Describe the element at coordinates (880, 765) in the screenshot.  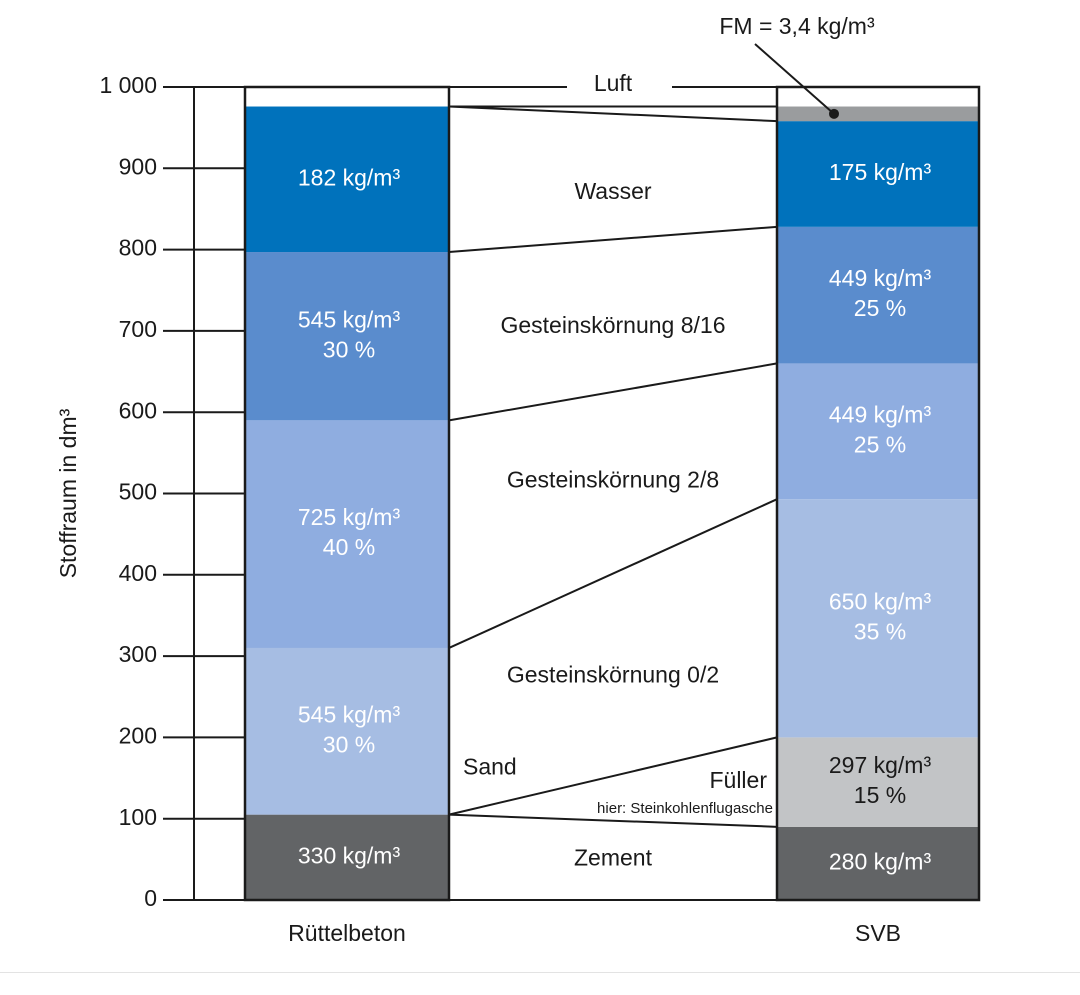
I see `data-label: 297 kg/m³` at that location.